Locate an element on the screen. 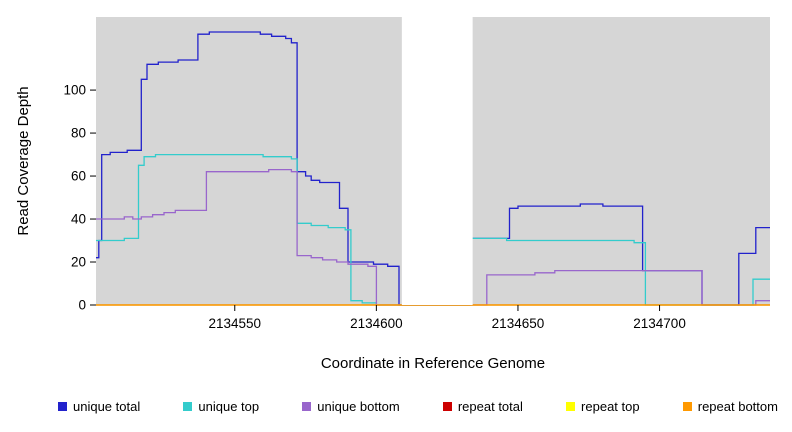 The image size is (792, 432). x-axis-title: Coordinate in Reference Genome is located at coordinates (433, 363).